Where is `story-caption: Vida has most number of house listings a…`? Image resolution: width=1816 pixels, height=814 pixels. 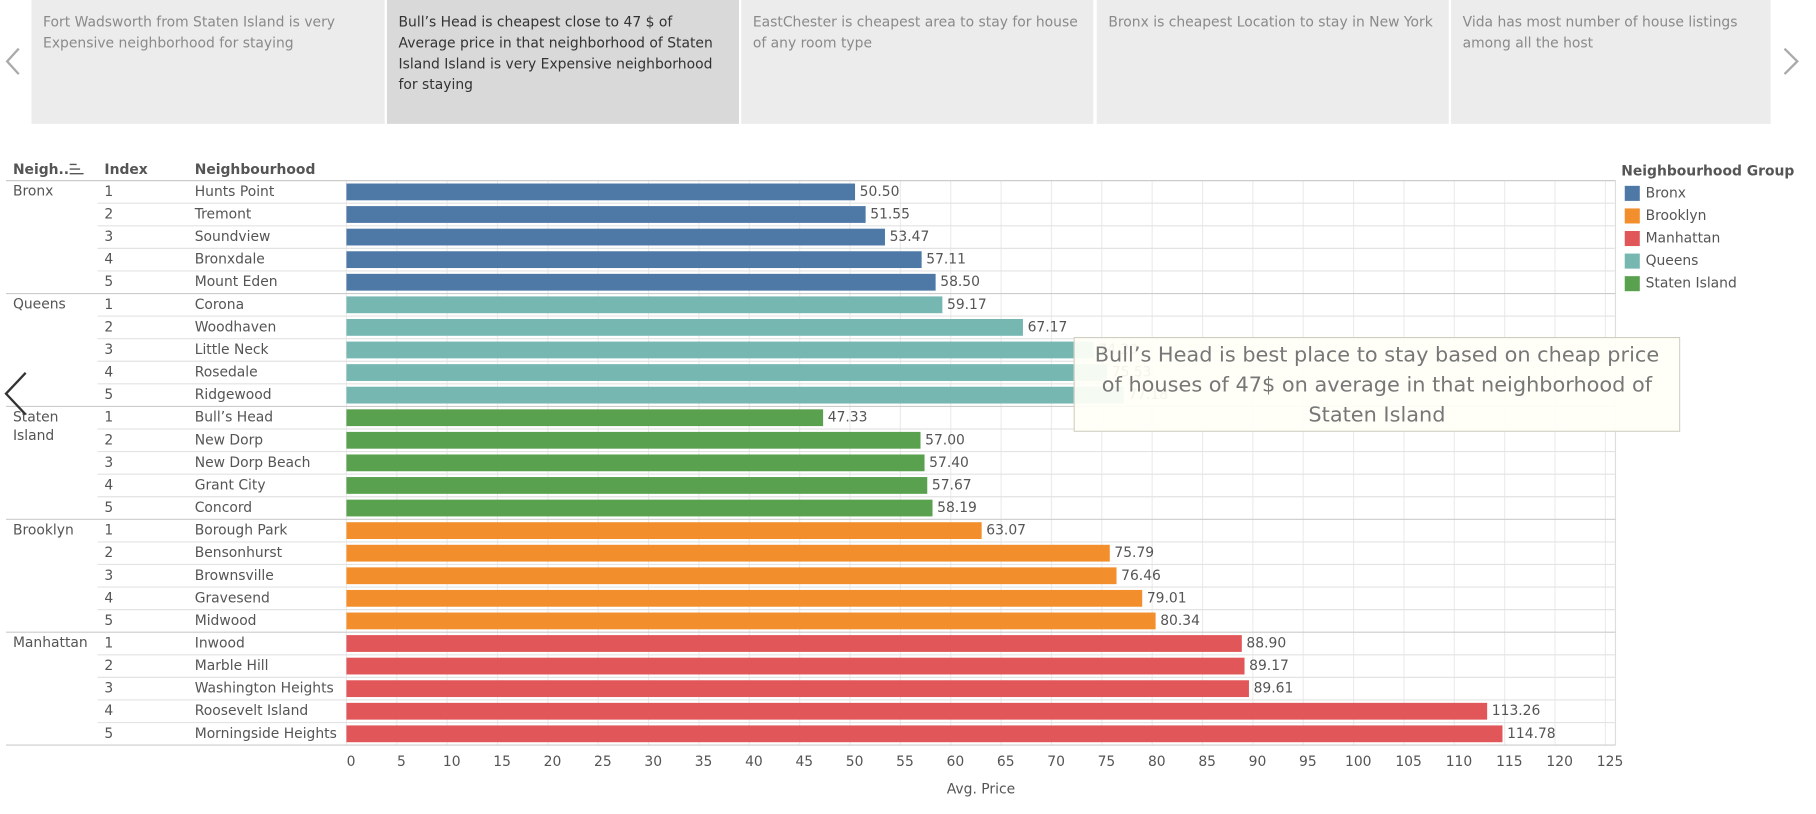
story-caption: Vida has most number of house listings a… is located at coordinates (1600, 32).